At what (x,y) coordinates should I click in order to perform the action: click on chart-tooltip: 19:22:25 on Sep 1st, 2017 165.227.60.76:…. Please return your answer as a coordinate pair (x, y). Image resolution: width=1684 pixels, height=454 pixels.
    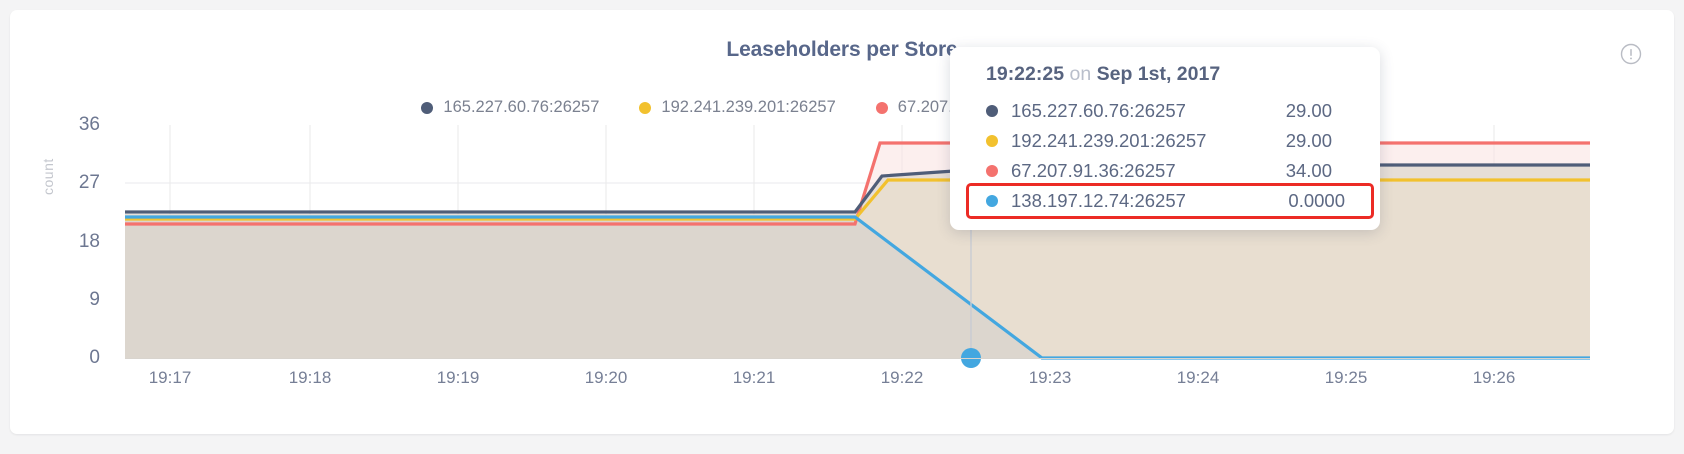
    Looking at the image, I should click on (1165, 138).